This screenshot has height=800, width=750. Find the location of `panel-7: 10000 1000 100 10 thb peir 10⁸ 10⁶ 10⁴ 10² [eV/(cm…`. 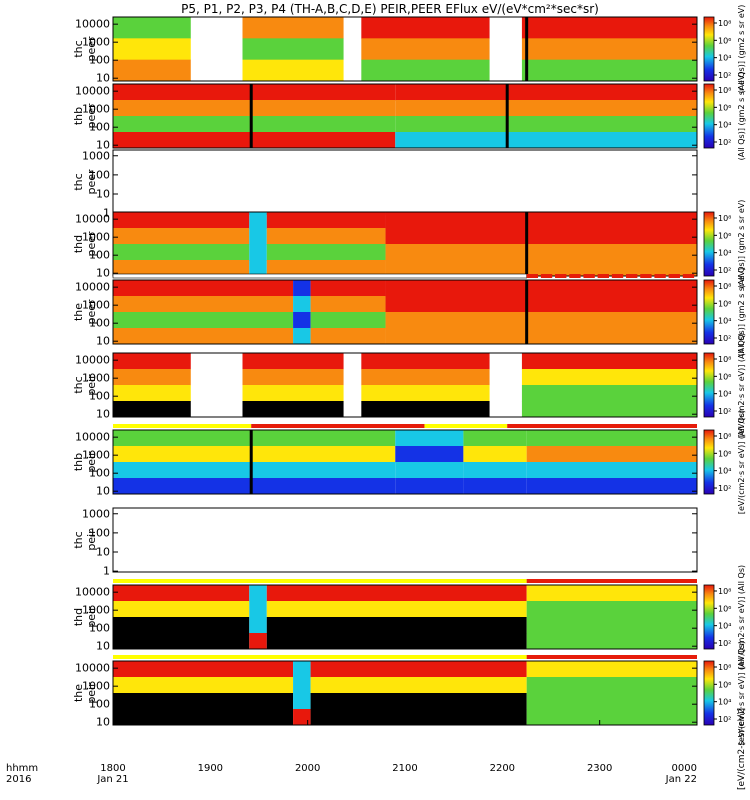

panel-7: 10000 1000 100 10 thb peir 10⁸ 10⁶ 10⁴ 10² [eV/(cm… is located at coordinates (409, 462).